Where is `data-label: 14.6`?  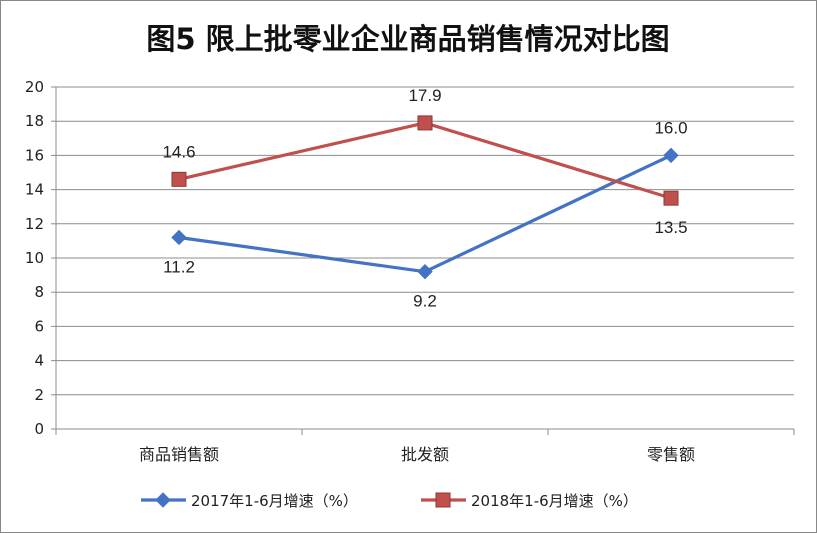 data-label: 14.6 is located at coordinates (178, 151).